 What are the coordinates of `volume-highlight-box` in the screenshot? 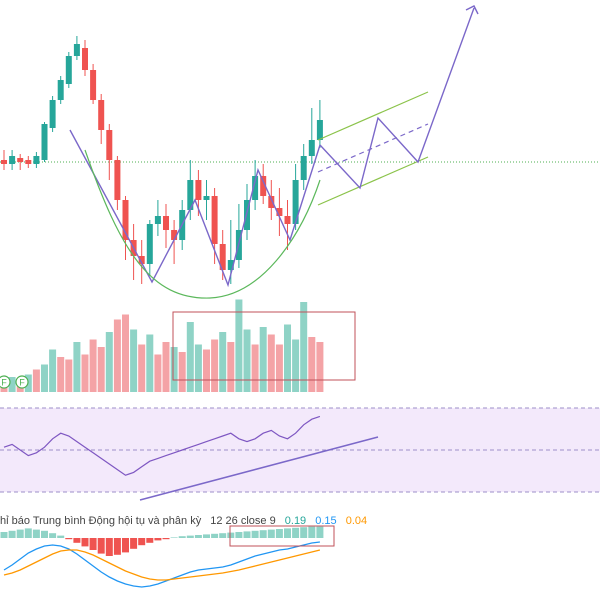 It's located at (264, 346).